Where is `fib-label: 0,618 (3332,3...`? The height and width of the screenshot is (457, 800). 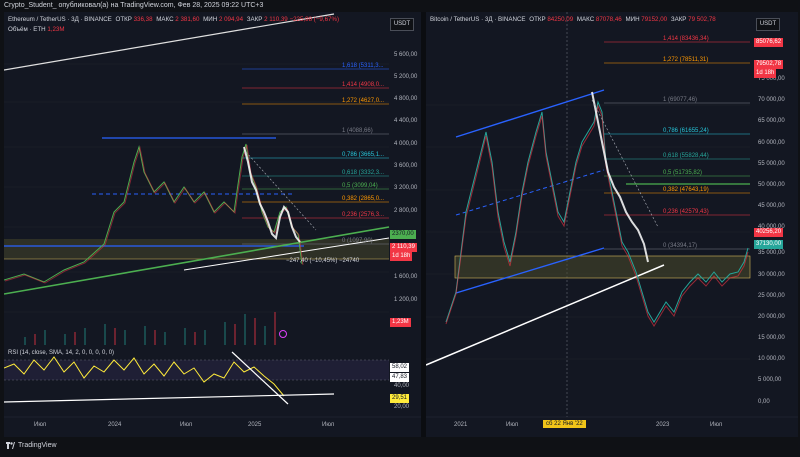
fib-label: 0,618 (3332,3... is located at coordinates (363, 173).